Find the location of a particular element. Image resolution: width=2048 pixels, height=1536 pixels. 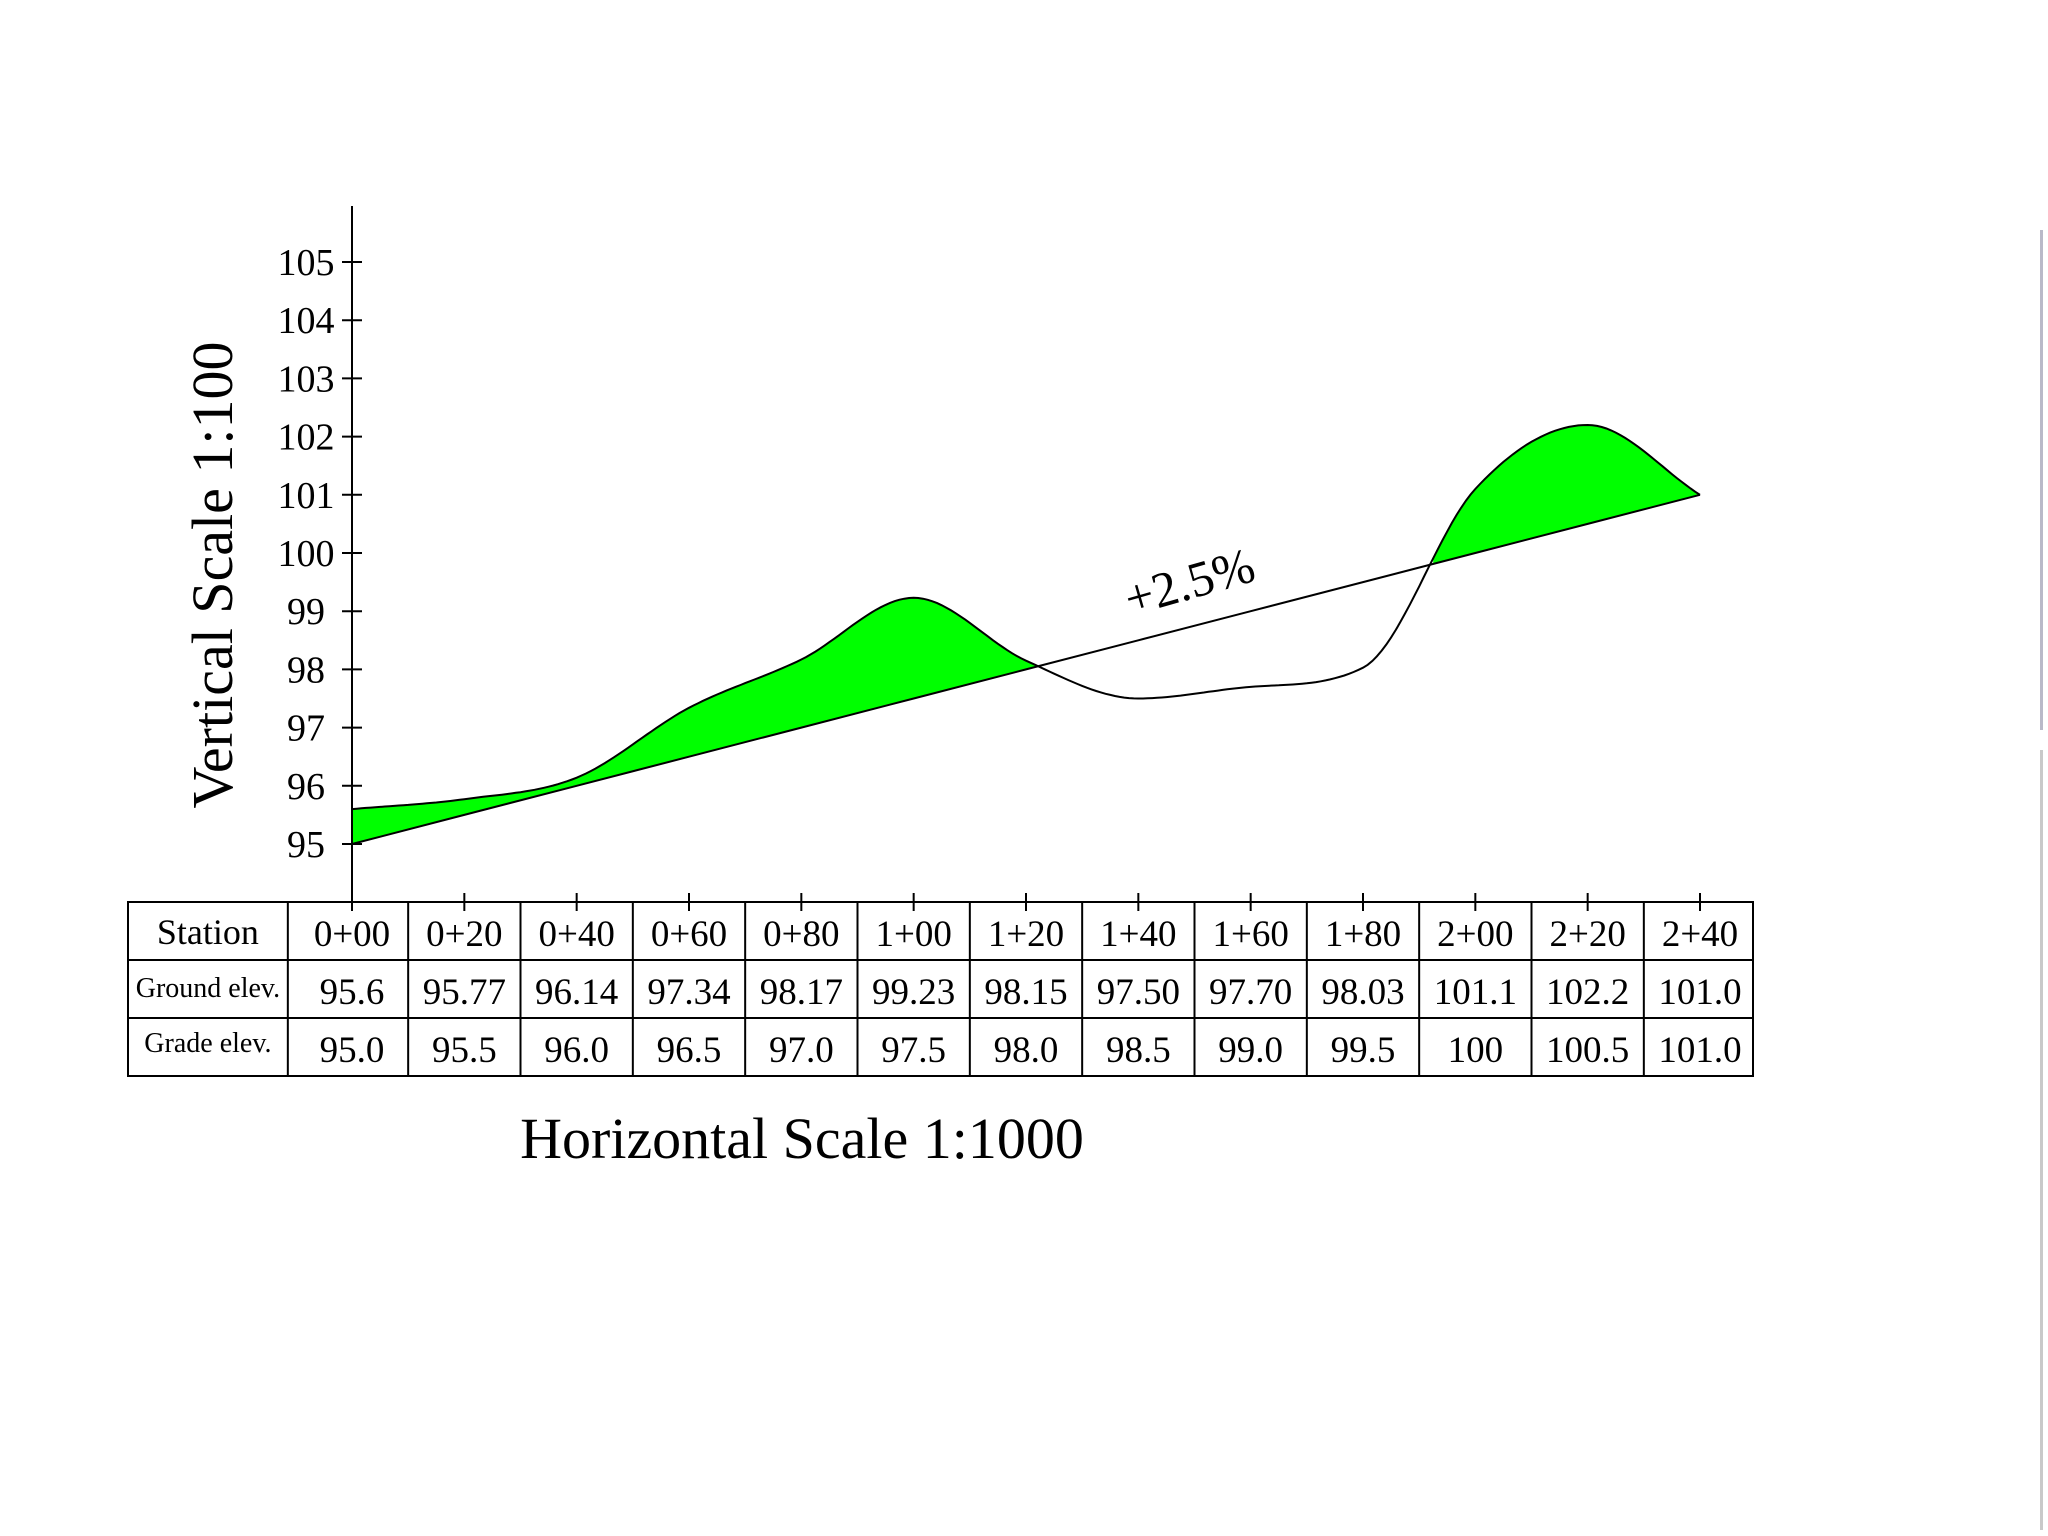

ground-elev-value: 97.50 is located at coordinates (1138, 992).